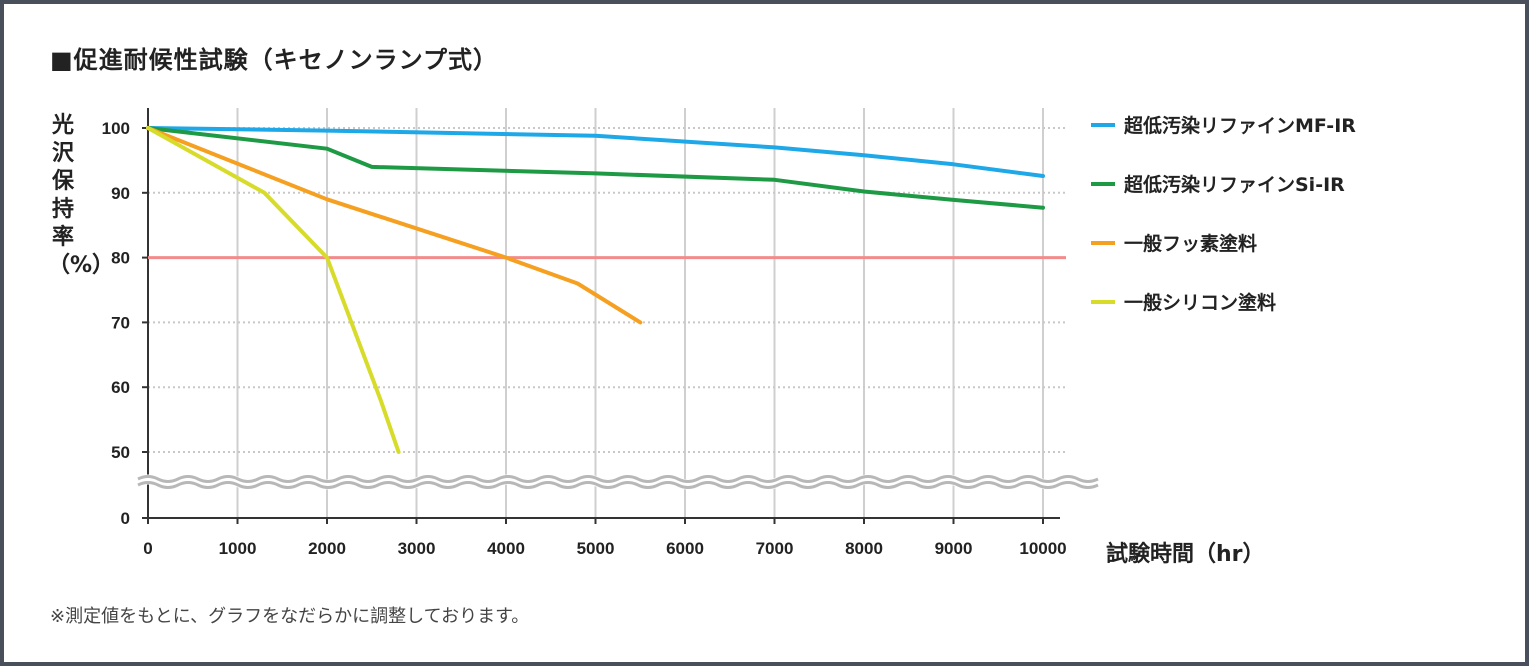  Describe the element at coordinates (596, 548) in the screenshot. I see `x-tick-label: 5000` at that location.